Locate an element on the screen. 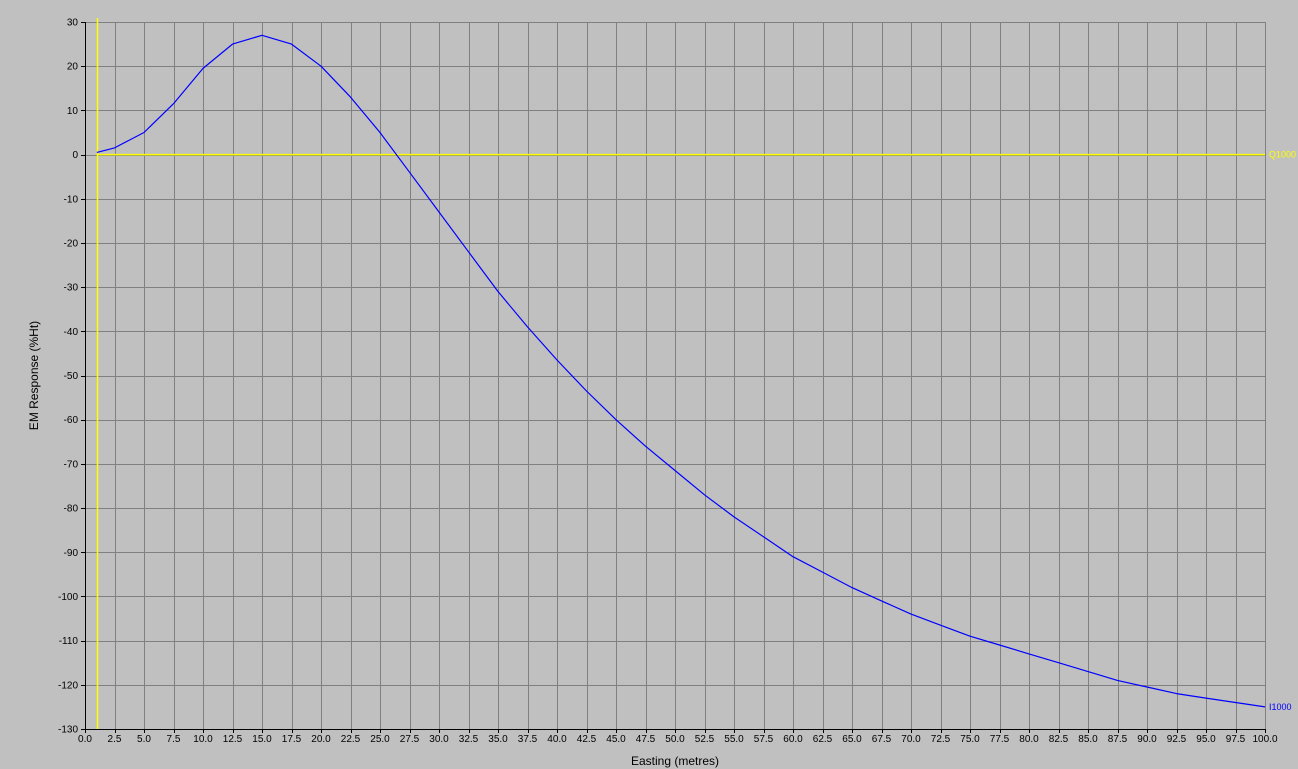 The image size is (1298, 769). x-tick-label: 0.0 is located at coordinates (85, 739).